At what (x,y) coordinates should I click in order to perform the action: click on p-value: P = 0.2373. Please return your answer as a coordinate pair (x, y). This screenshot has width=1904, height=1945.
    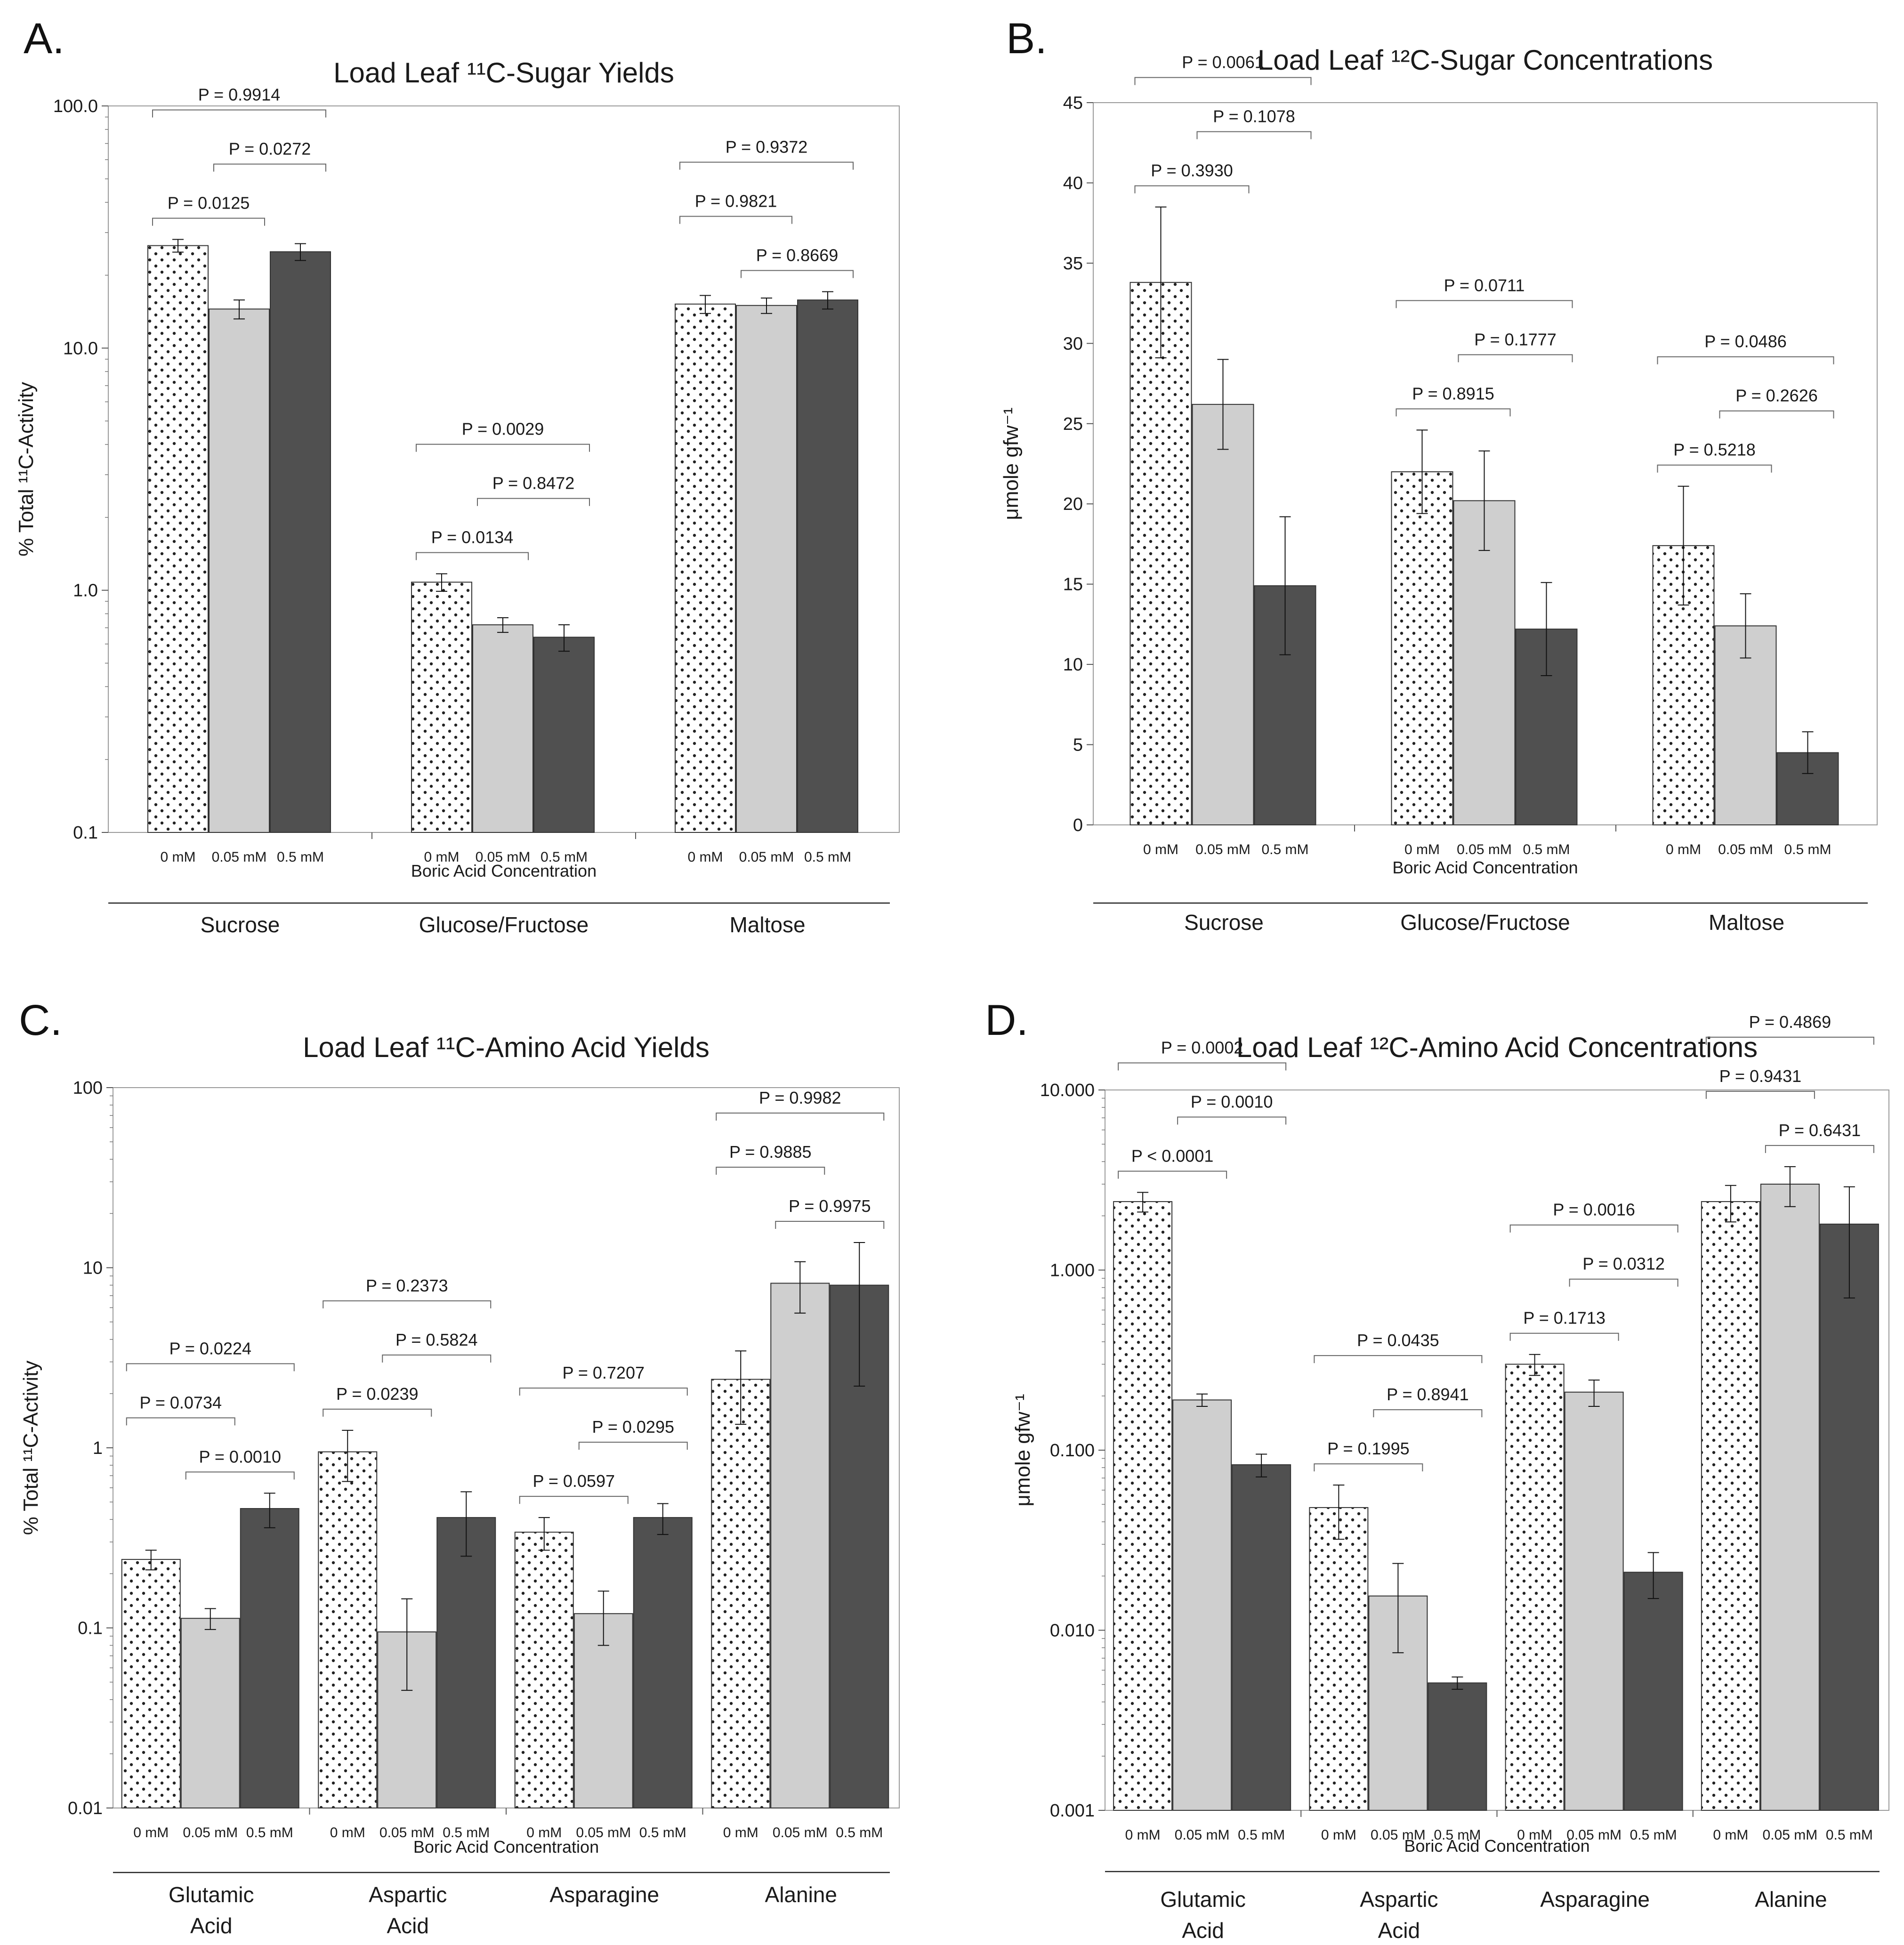
    Looking at the image, I should click on (407, 1286).